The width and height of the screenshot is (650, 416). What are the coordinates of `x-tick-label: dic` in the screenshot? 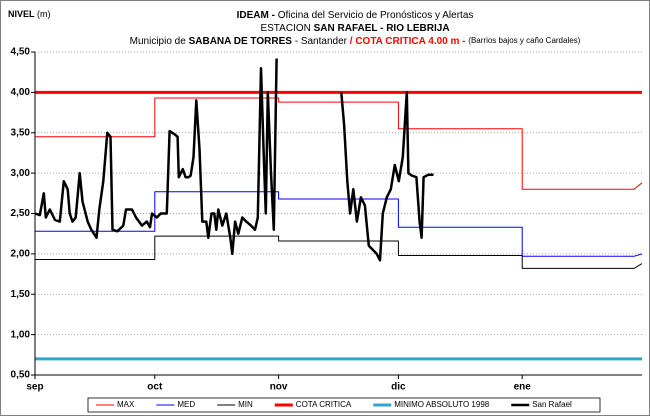 It's located at (398, 387).